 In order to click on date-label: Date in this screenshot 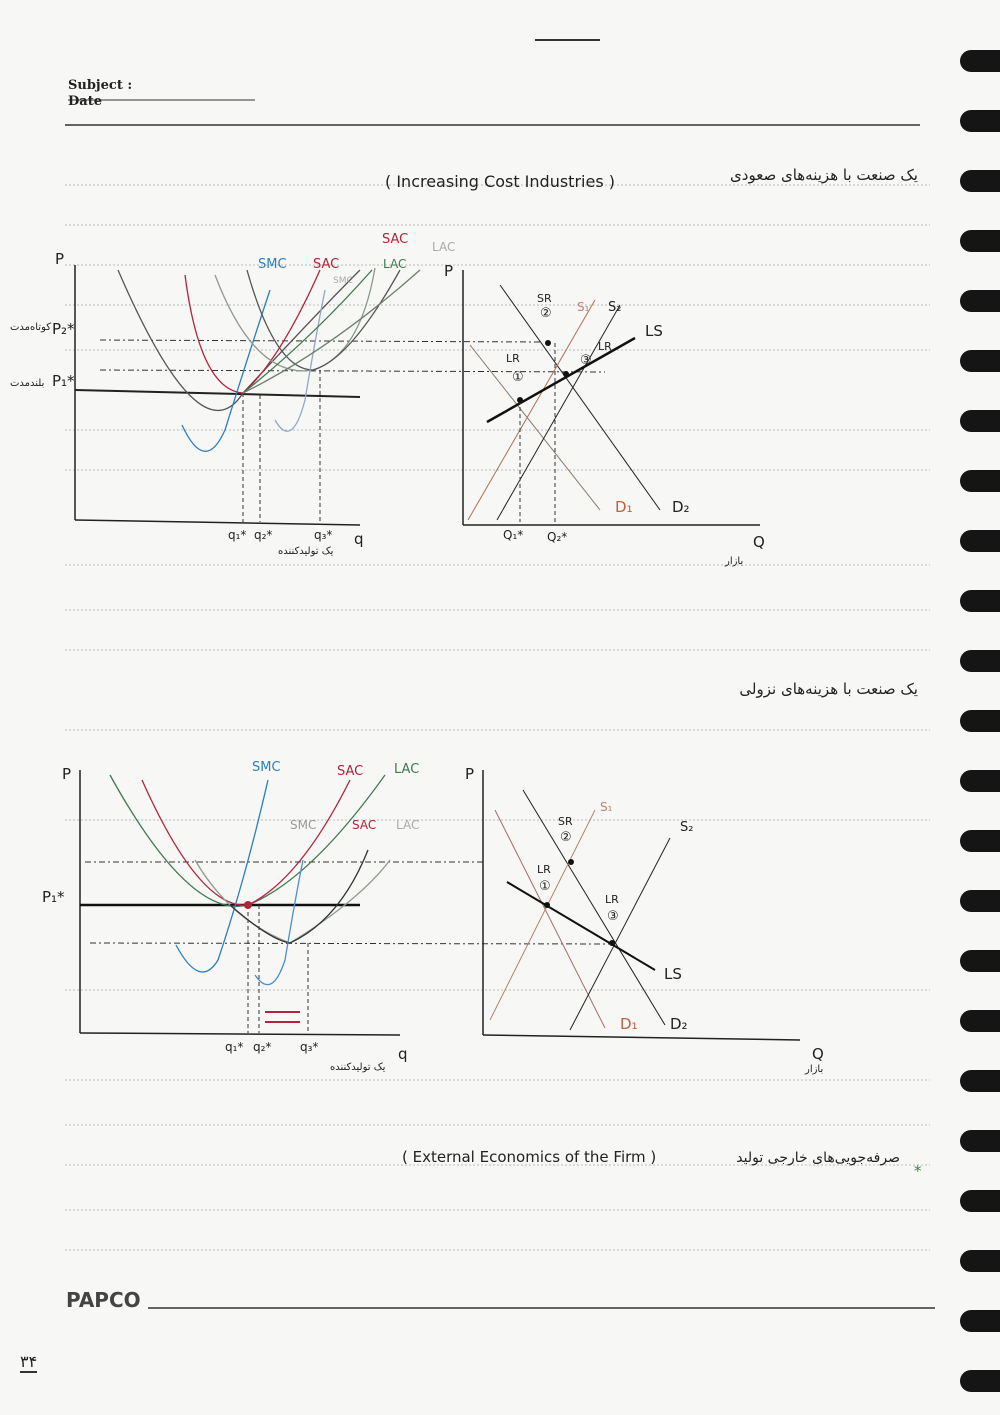, I will do `click(85, 101)`.